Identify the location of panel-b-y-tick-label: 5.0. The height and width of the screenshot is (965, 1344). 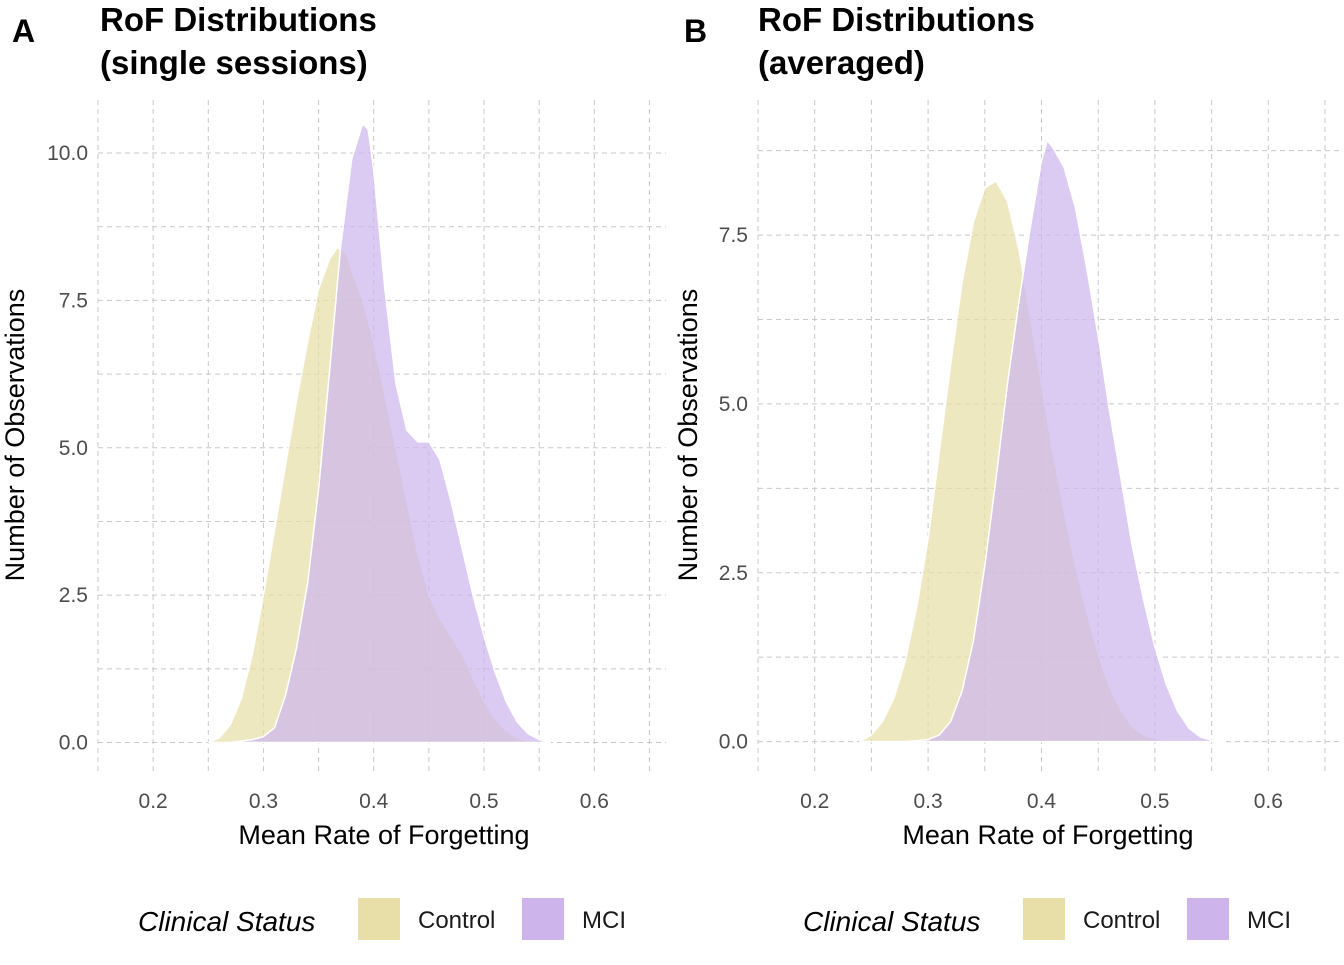
(733, 404).